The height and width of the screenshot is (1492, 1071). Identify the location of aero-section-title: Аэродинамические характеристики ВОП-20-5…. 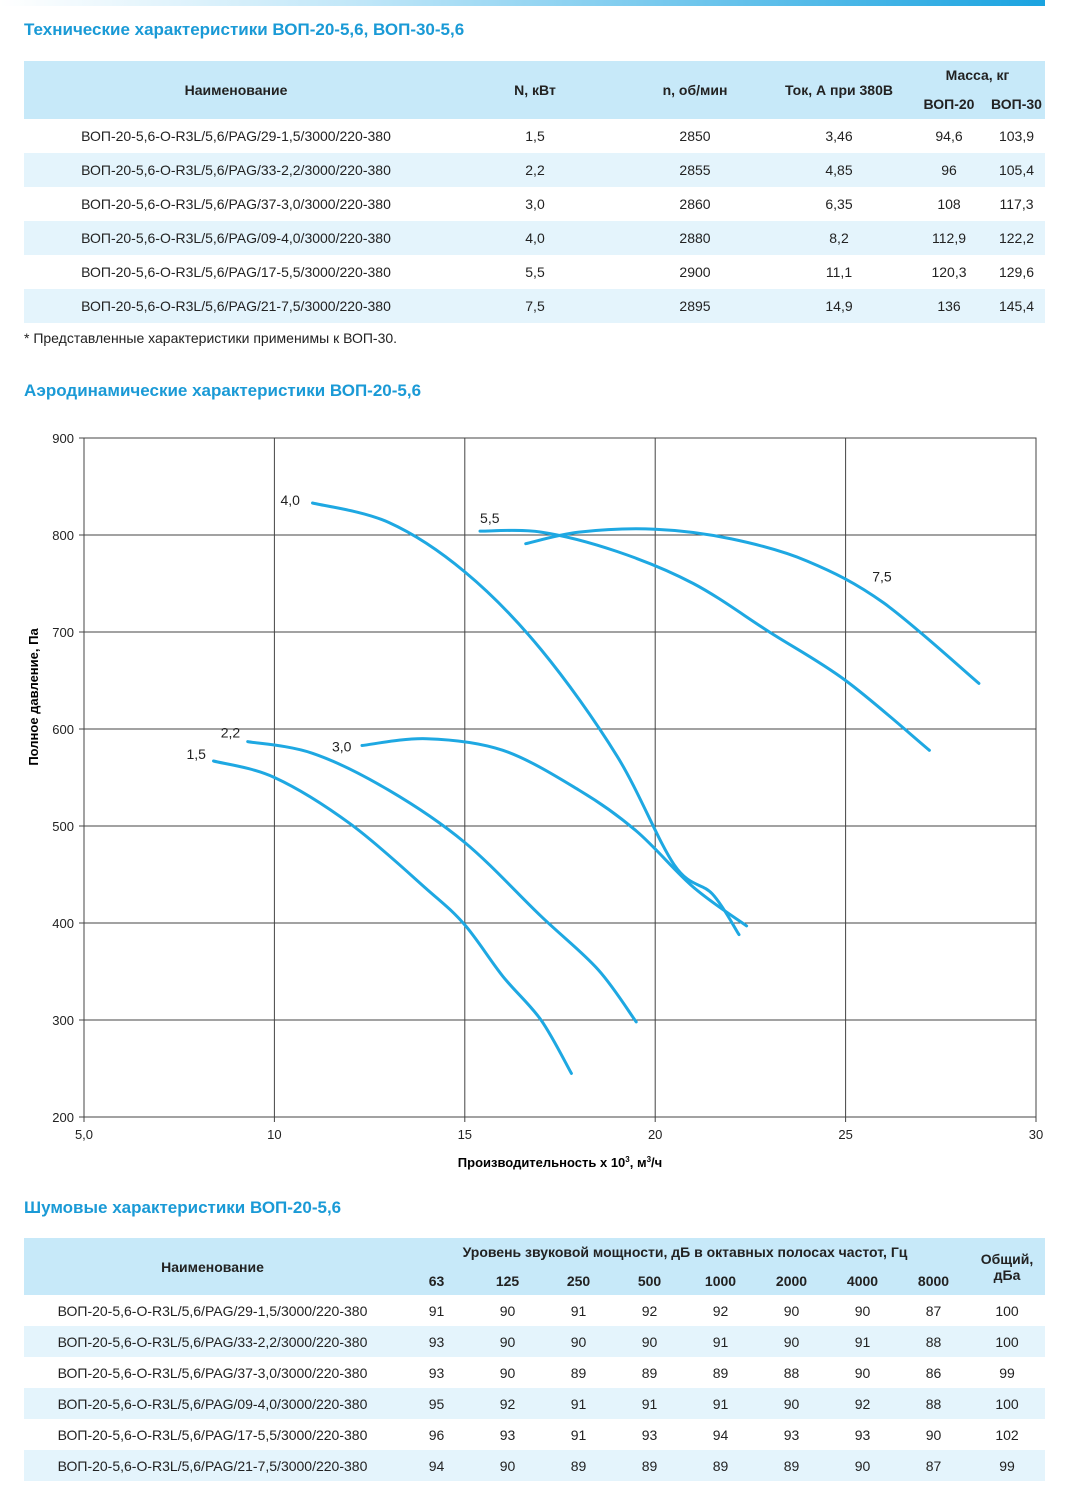
(223, 390).